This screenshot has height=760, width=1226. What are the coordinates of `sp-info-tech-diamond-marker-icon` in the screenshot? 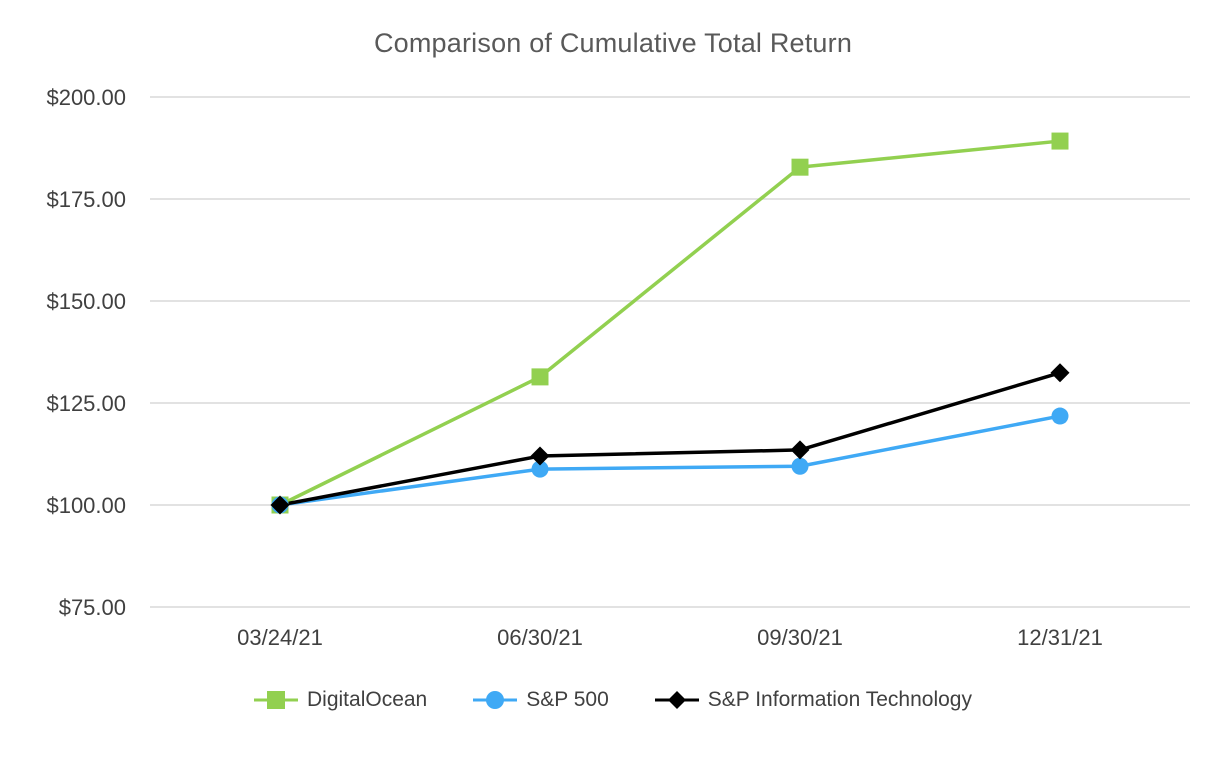 It's located at (676, 700).